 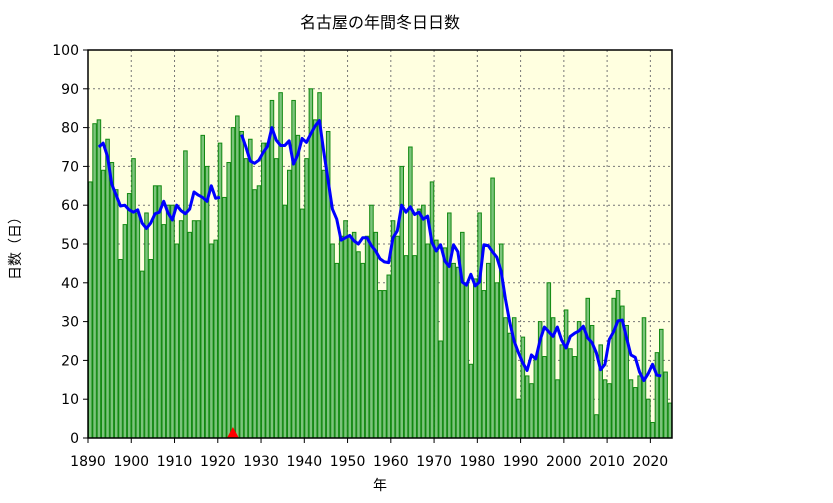 What do you see at coordinates (639, 407) in the screenshot?
I see `bar-2017` at bounding box center [639, 407].